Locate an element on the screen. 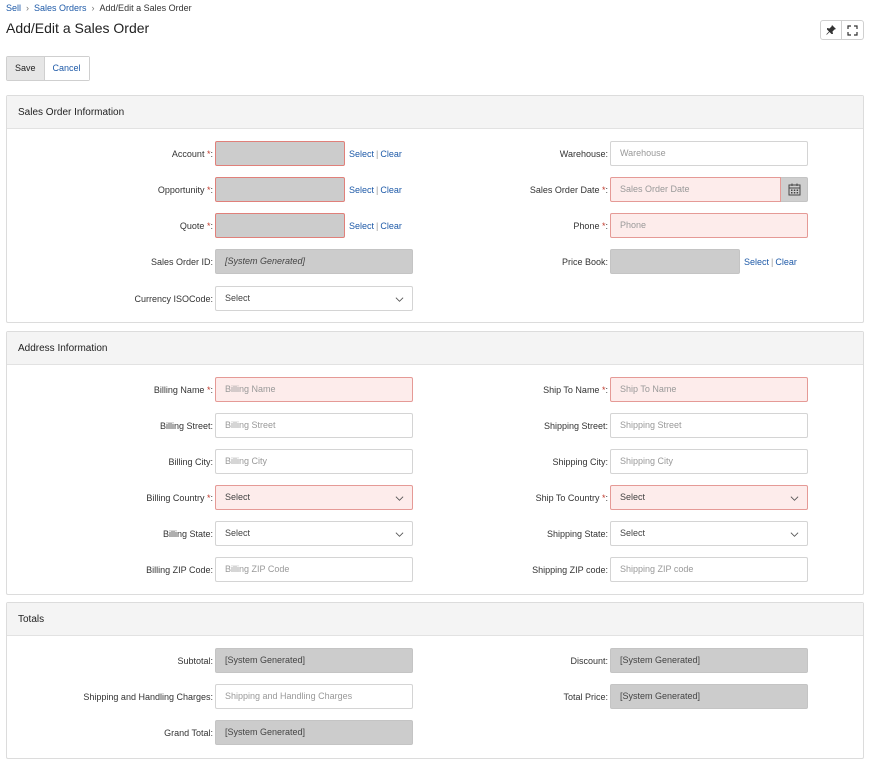 The image size is (871, 766). billing-country-select: Select is located at coordinates (314, 497).